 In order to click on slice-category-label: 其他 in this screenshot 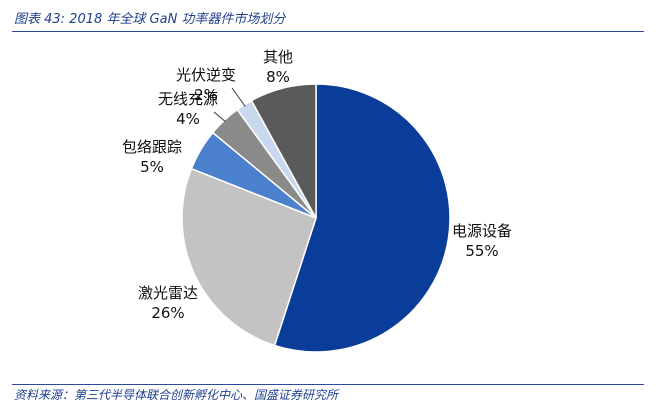, I will do `click(278, 57)`.